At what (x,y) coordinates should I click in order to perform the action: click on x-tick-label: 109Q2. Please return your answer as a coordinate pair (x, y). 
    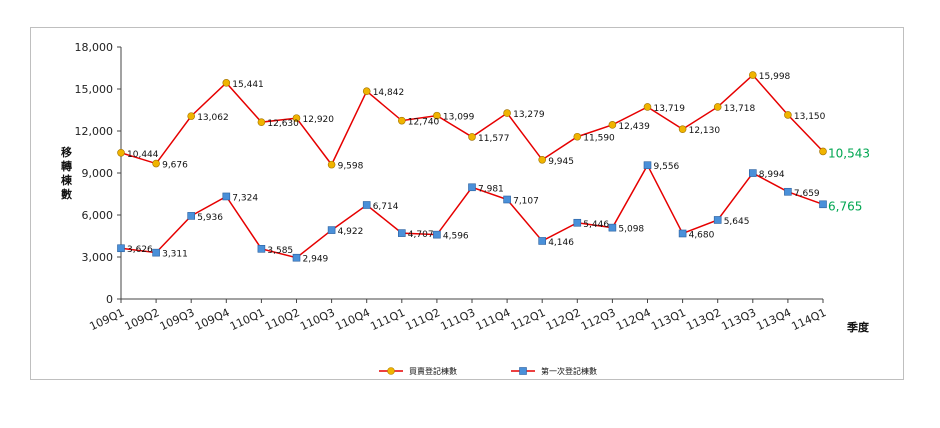
    Looking at the image, I should click on (142, 319).